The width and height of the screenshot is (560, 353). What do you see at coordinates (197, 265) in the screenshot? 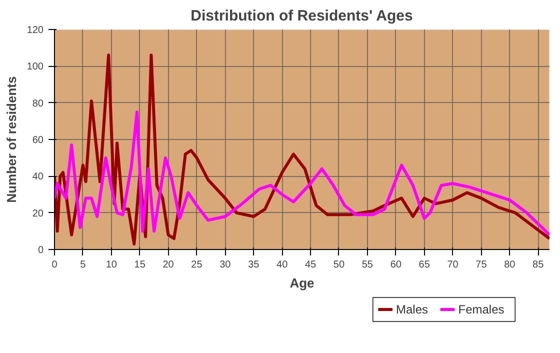
I see `x-tick-label: 25` at bounding box center [197, 265].